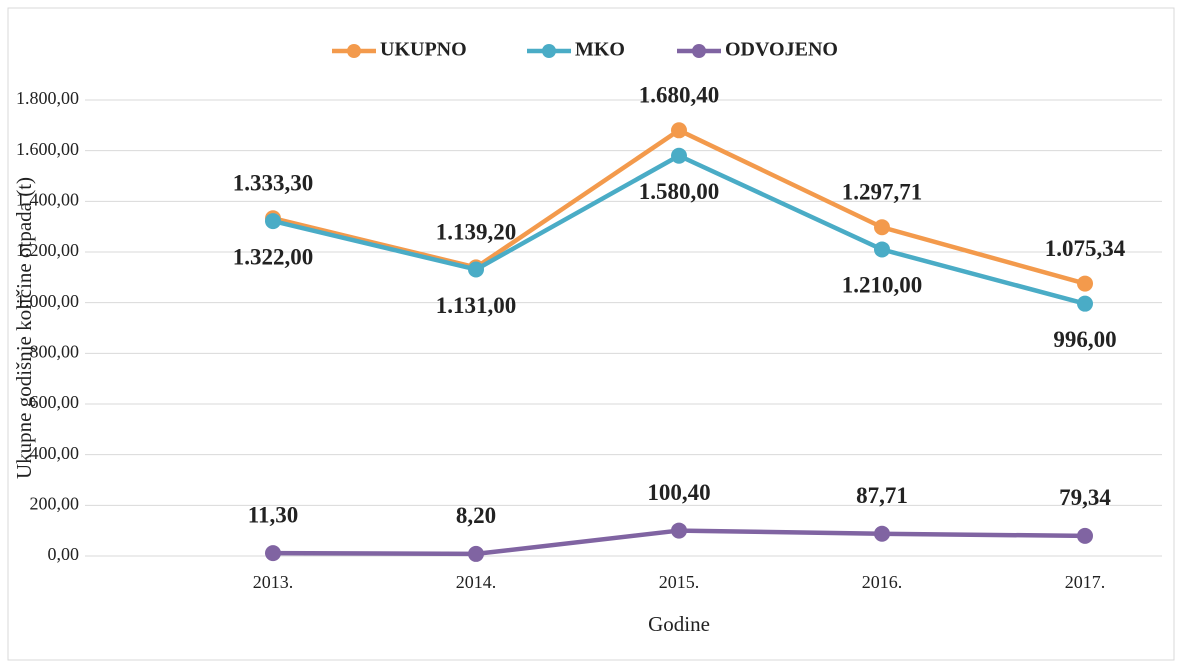 The height and width of the screenshot is (662, 1178). What do you see at coordinates (24, 328) in the screenshot?
I see `y-axis-label: Ukupne godišnje količine otpada (t)` at bounding box center [24, 328].